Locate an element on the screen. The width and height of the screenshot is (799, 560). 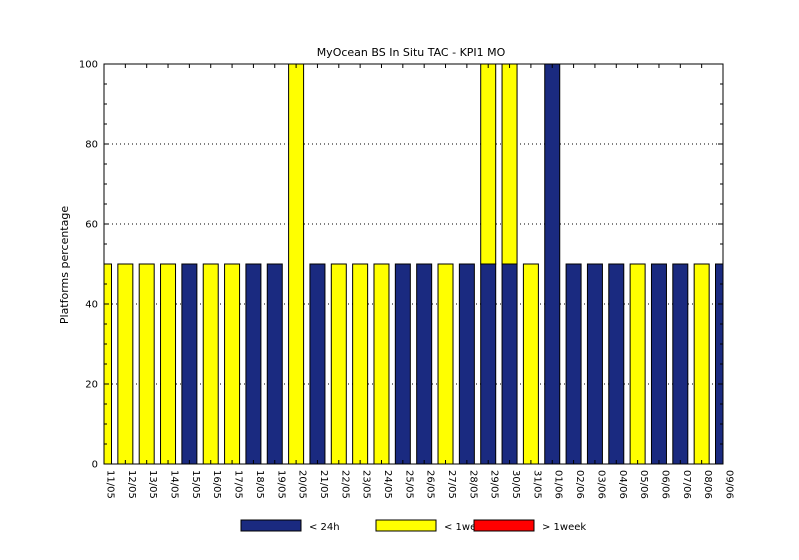
y-tick-label: 60 is located at coordinates (91, 225).